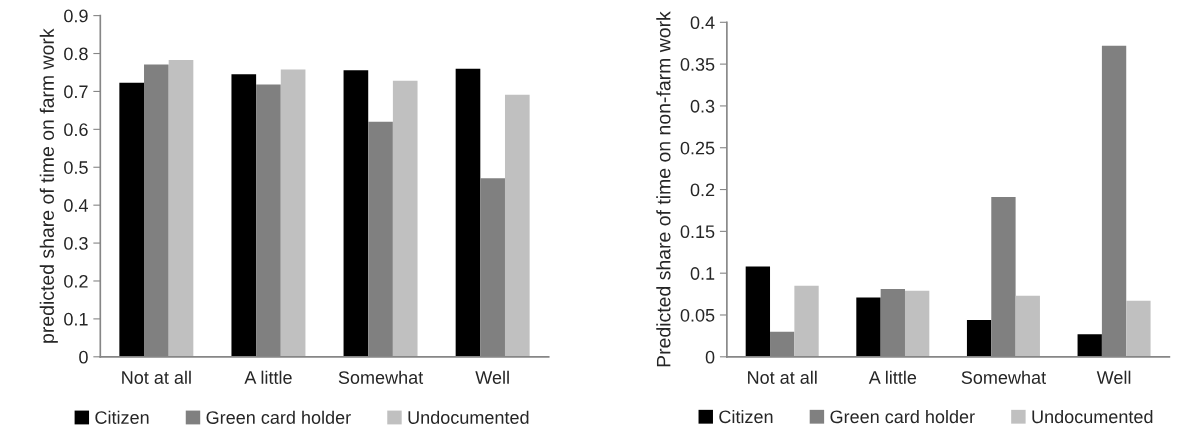 This screenshot has width=1180, height=446. I want to click on y-tick-label: 0.25, so click(697, 148).